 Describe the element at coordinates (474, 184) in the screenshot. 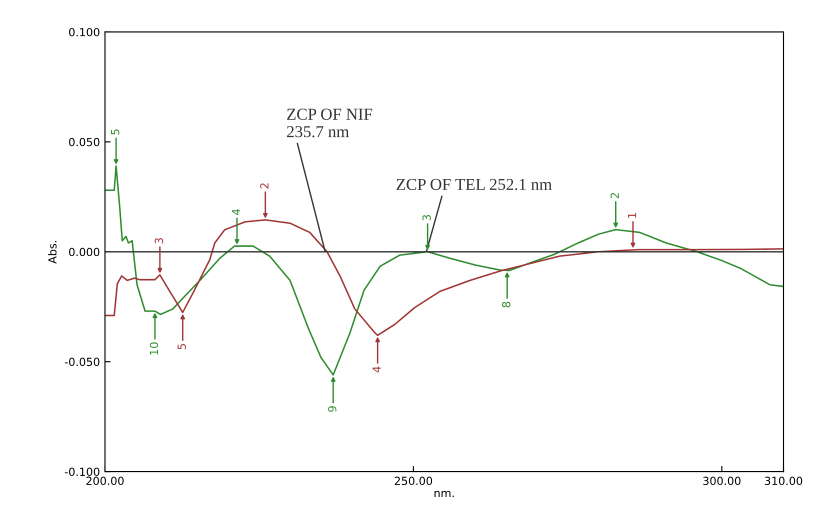

I see `annotation: ZCP OF TEL 252.1 nm` at that location.